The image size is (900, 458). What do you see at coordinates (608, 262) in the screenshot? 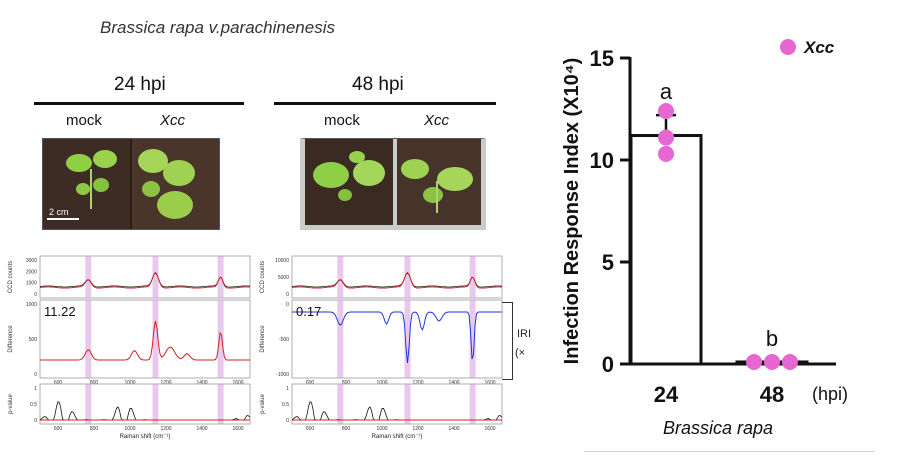
I see `y-tick-label: 5` at bounding box center [608, 262].